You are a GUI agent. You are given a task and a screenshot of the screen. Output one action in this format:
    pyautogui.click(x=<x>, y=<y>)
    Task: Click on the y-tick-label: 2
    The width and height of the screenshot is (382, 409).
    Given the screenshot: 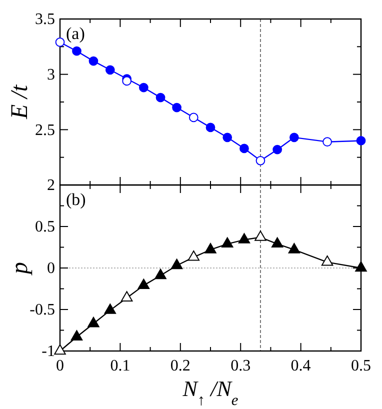 What is the action you would take?
    pyautogui.click(x=51, y=185)
    